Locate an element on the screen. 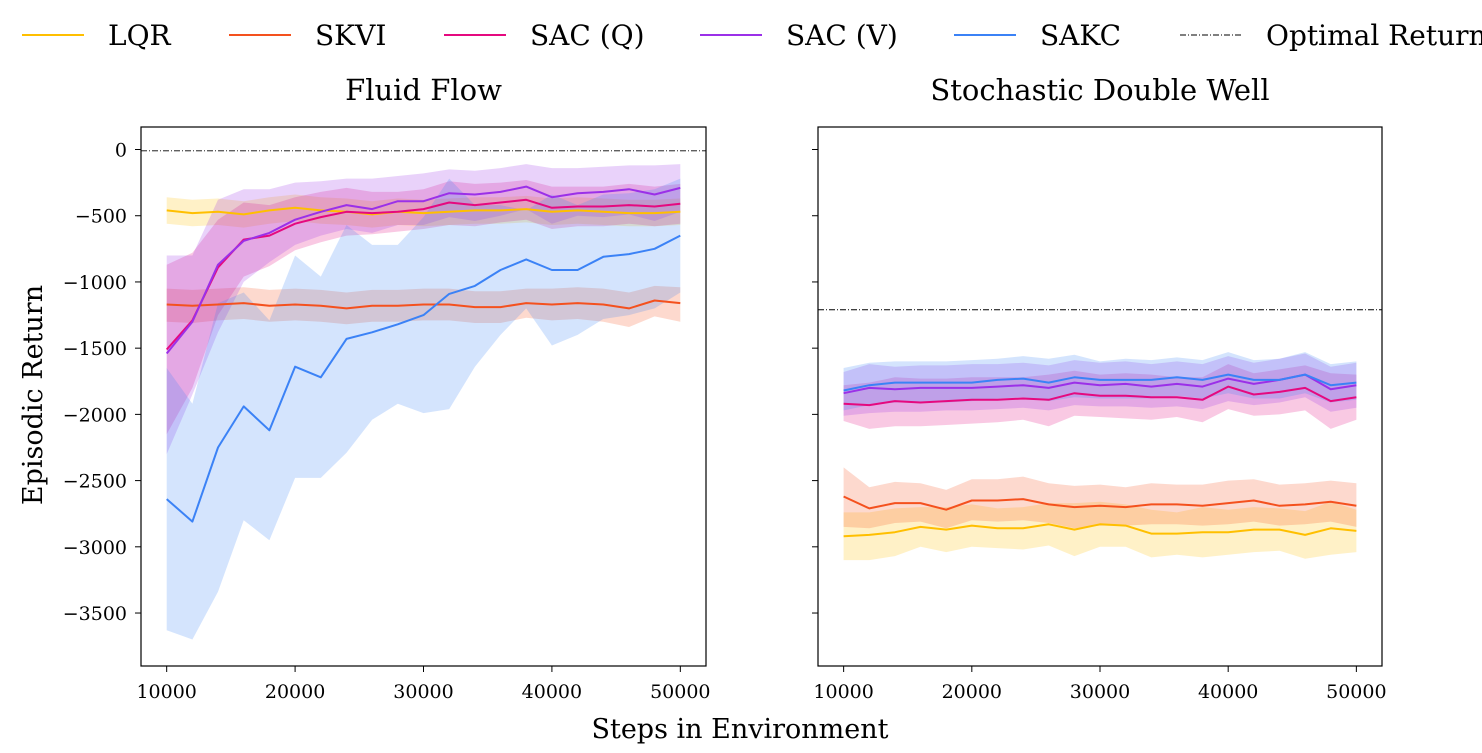 This screenshot has height=753, width=1482. legend: LQR SKVI SAC (Q) SAC (V) SAKC Optimal Return is located at coordinates (752, 35).